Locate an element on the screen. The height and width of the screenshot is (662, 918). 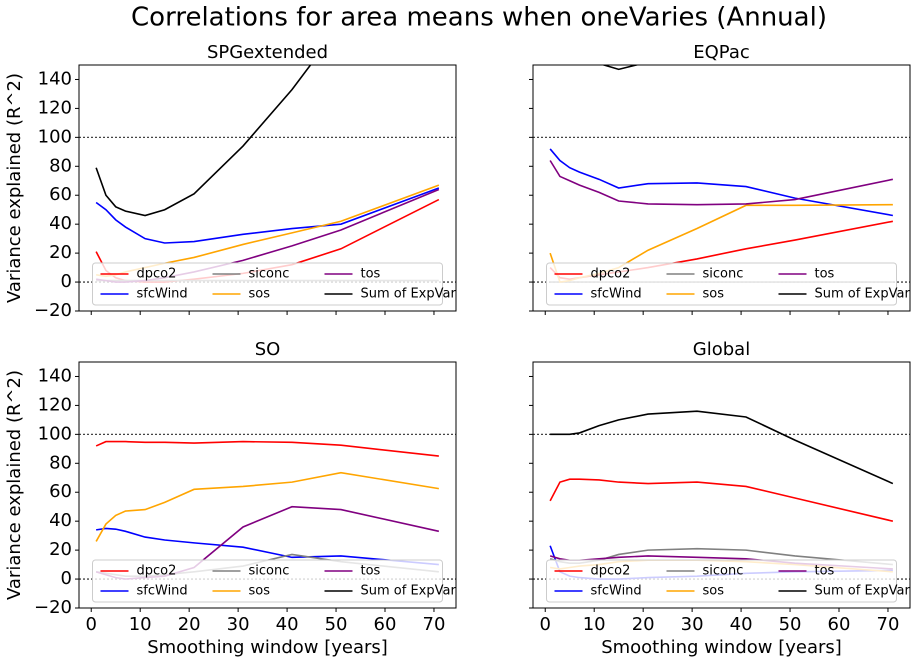
subplot-title: EQPac is located at coordinates (721, 52).